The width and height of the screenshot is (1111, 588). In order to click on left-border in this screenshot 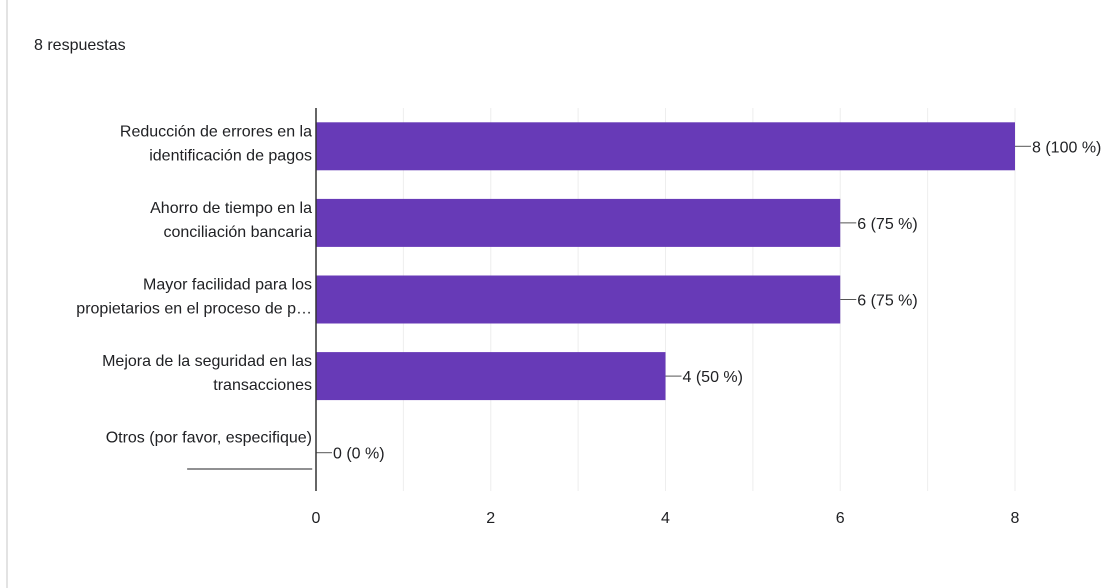, I will do `click(7, 294)`.